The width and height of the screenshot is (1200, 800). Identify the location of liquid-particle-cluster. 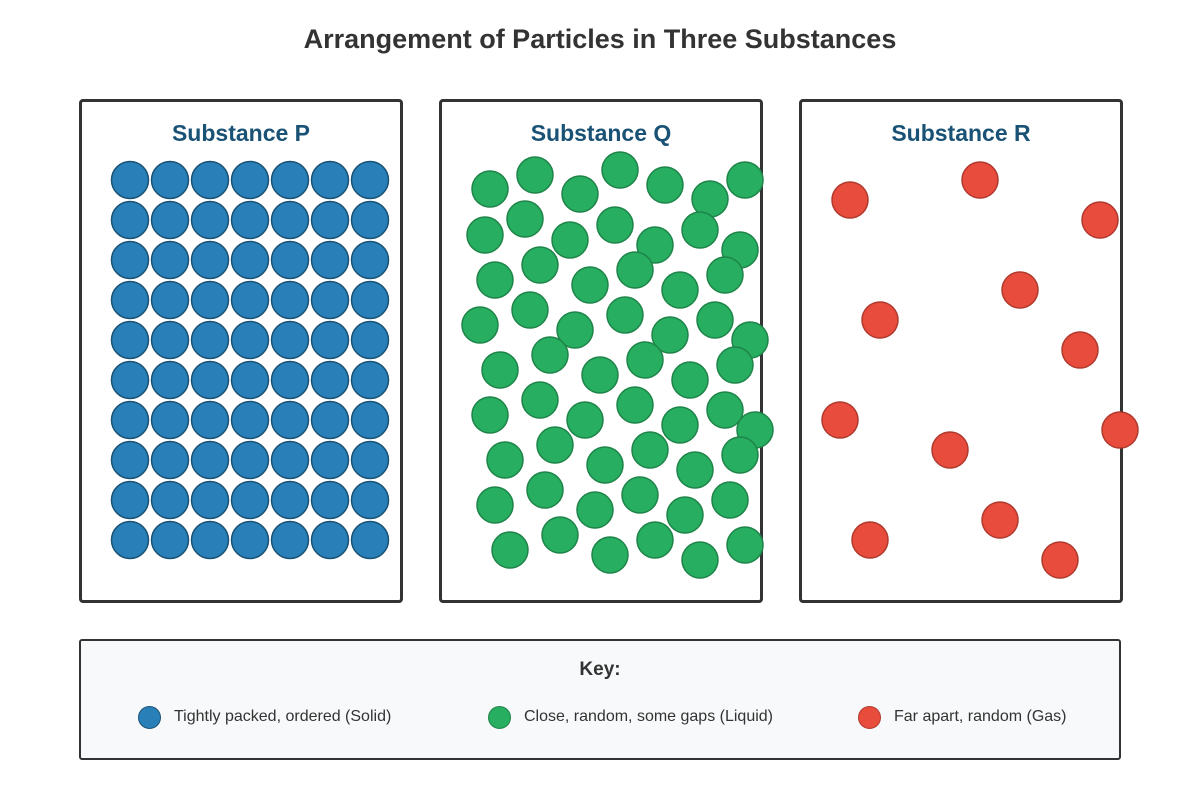
(617, 365).